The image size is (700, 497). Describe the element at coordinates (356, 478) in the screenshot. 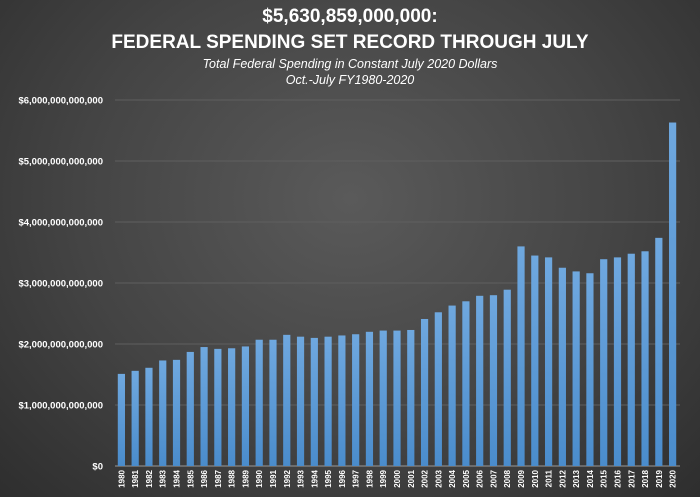

I see `x-tick-label: 1997` at that location.